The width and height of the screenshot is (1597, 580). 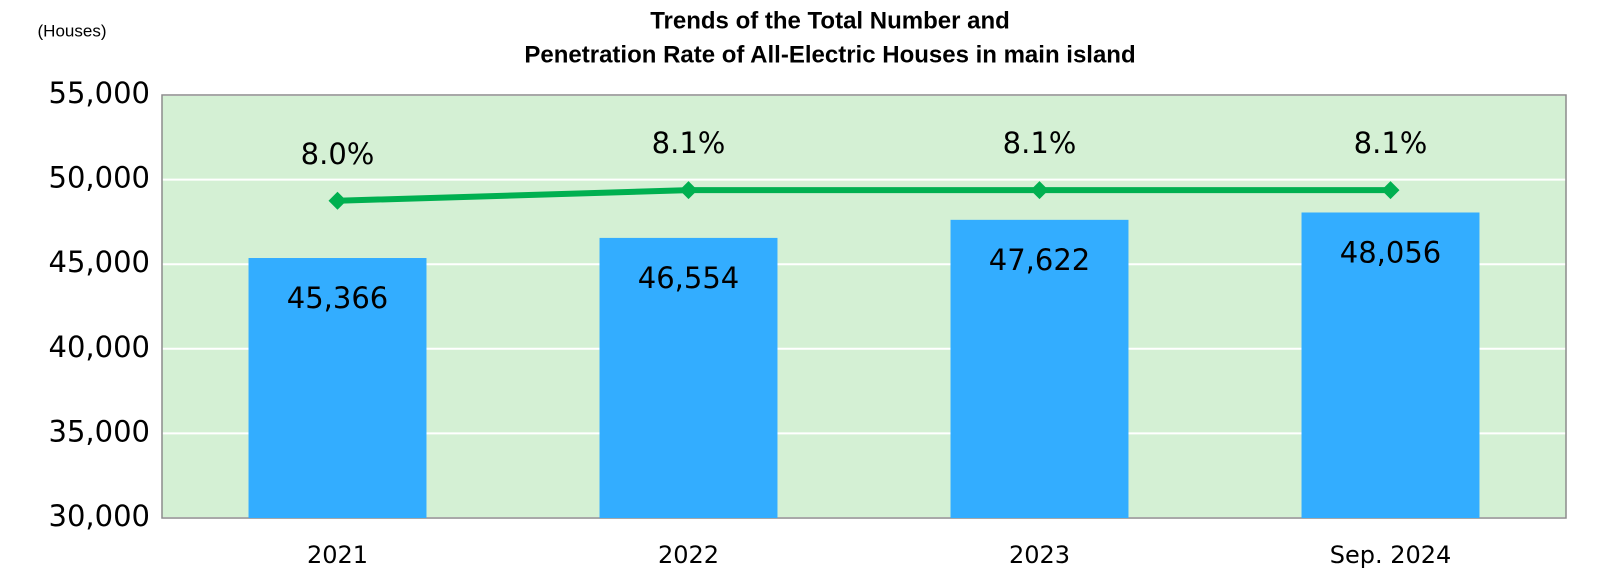 I want to click on x-tick-label: 2021, so click(x=337, y=555).